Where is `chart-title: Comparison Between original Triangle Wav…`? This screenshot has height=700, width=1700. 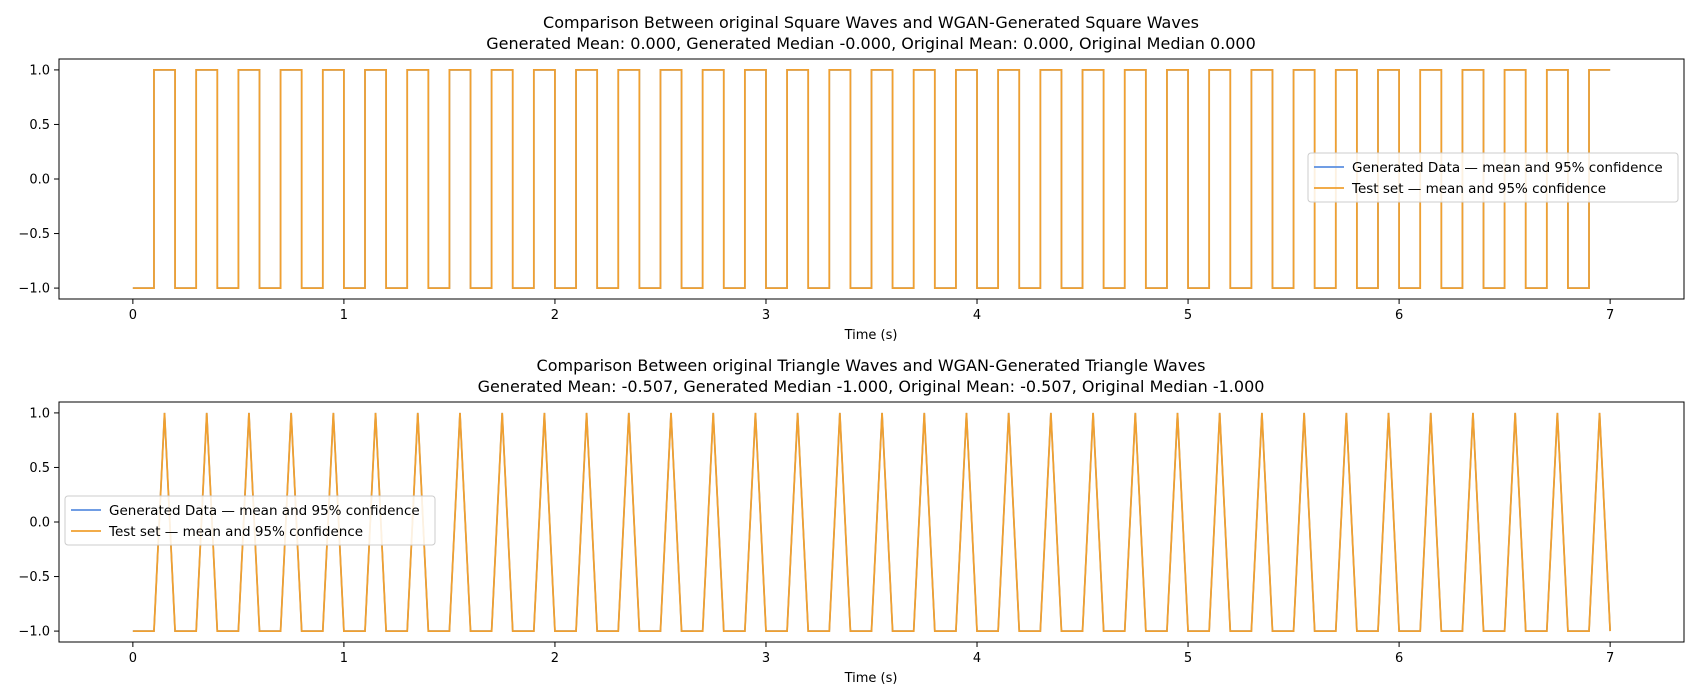
chart-title: Comparison Between original Triangle Wav… is located at coordinates (871, 365).